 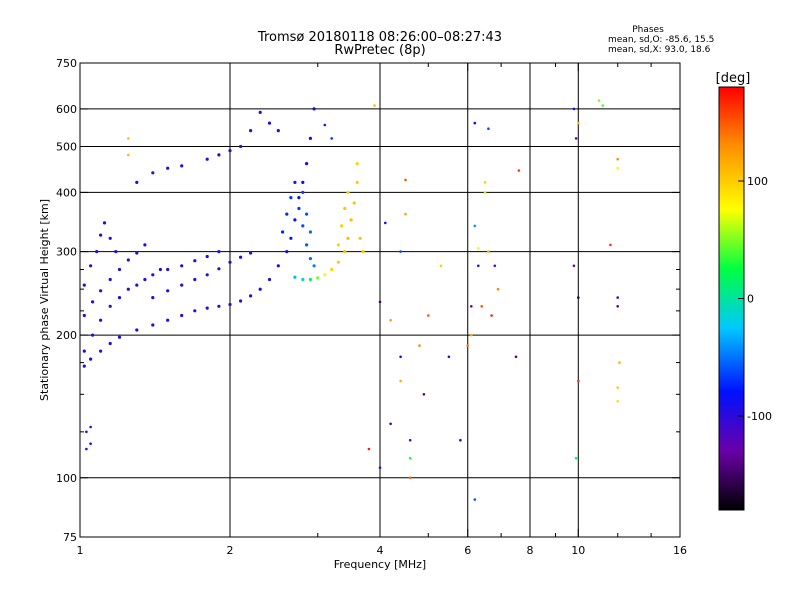 I want to click on colorbar-tick-label: 100, so click(x=757, y=181).